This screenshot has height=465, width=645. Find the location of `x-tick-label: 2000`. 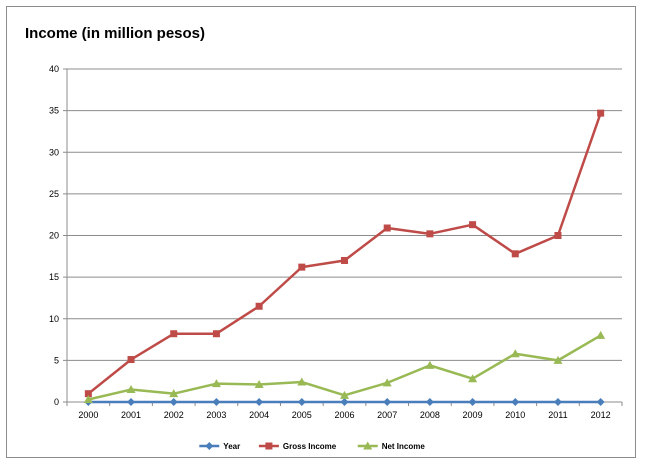

x-tick-label: 2000 is located at coordinates (88, 415).